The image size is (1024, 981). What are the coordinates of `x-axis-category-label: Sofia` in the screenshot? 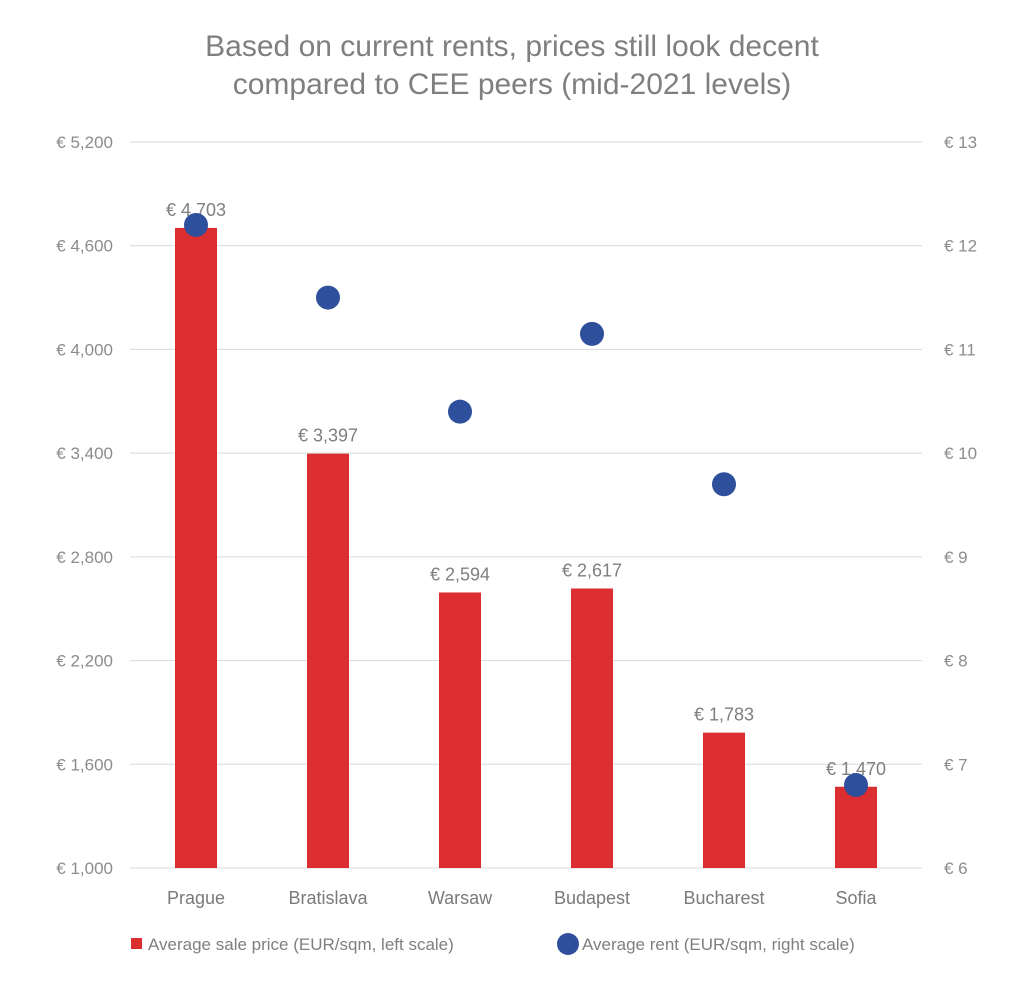 It's located at (856, 898).